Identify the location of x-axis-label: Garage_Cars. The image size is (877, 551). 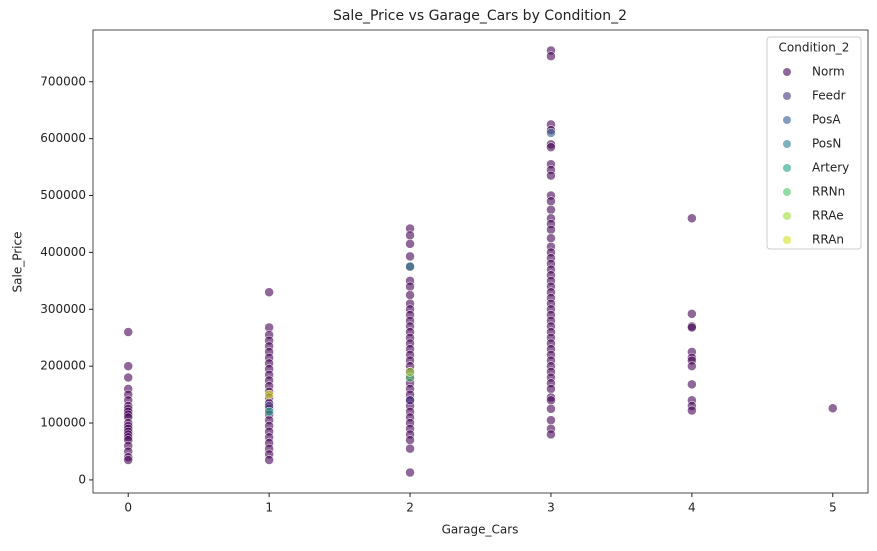
(480, 530).